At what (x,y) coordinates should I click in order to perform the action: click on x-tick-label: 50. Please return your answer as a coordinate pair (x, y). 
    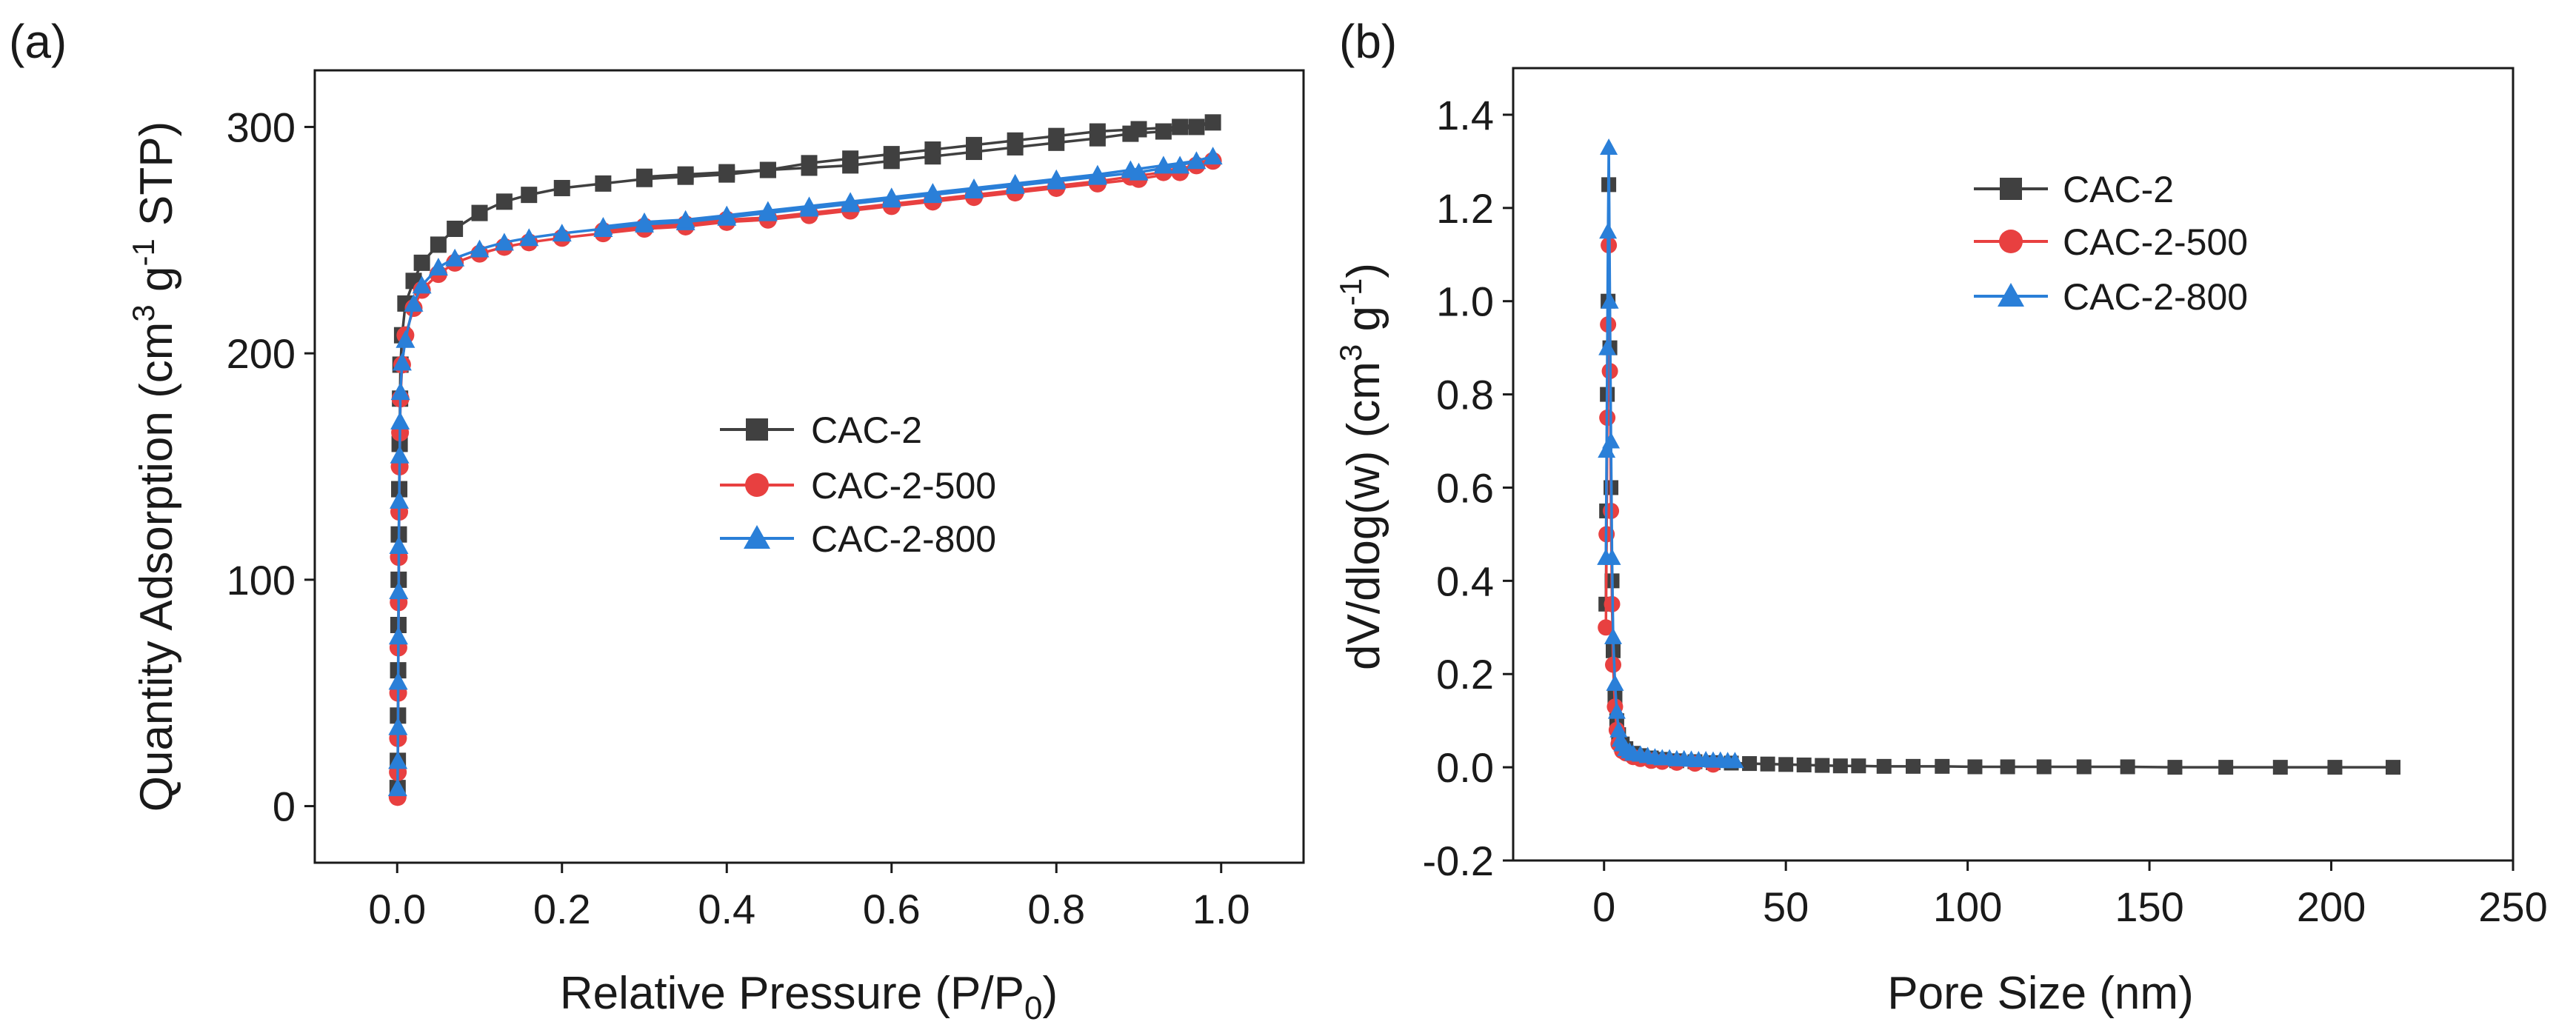
    Looking at the image, I should click on (1786, 906).